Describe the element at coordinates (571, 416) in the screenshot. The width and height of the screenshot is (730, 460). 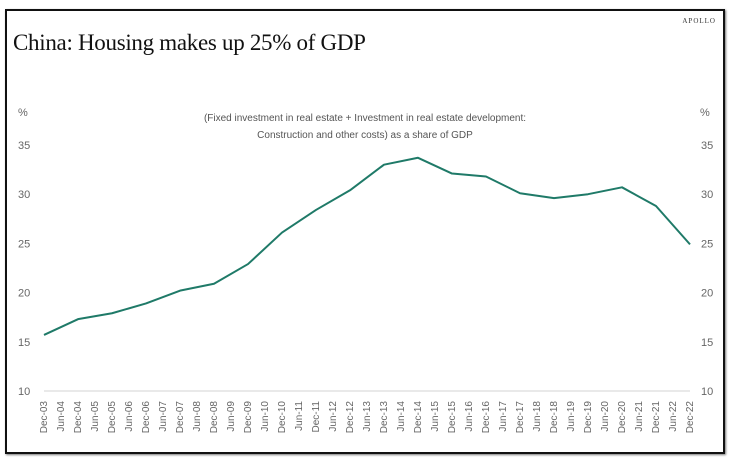
I see `x-tick-label: Jun-19` at that location.